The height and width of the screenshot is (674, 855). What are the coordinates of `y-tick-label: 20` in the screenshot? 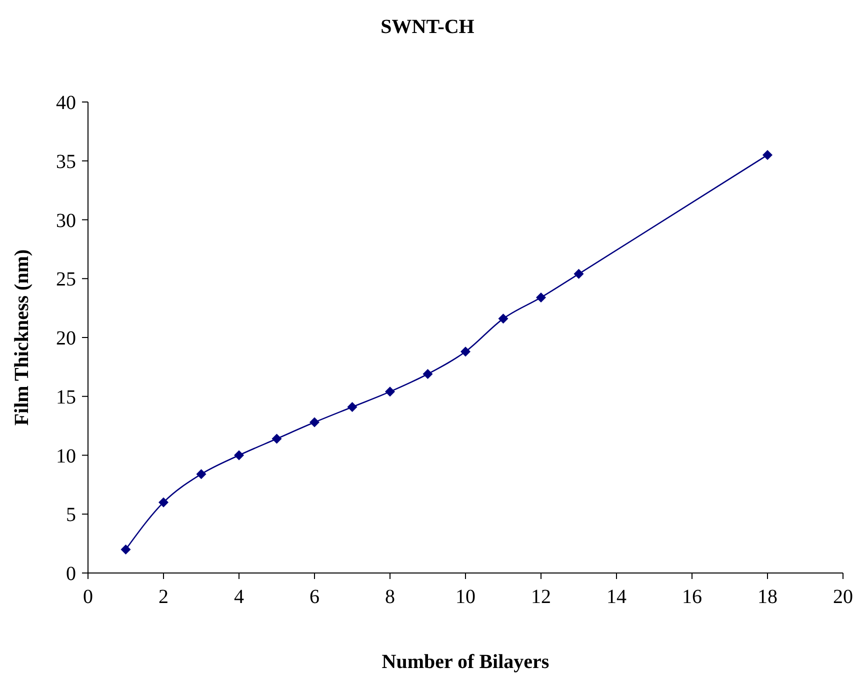 It's located at (66, 339).